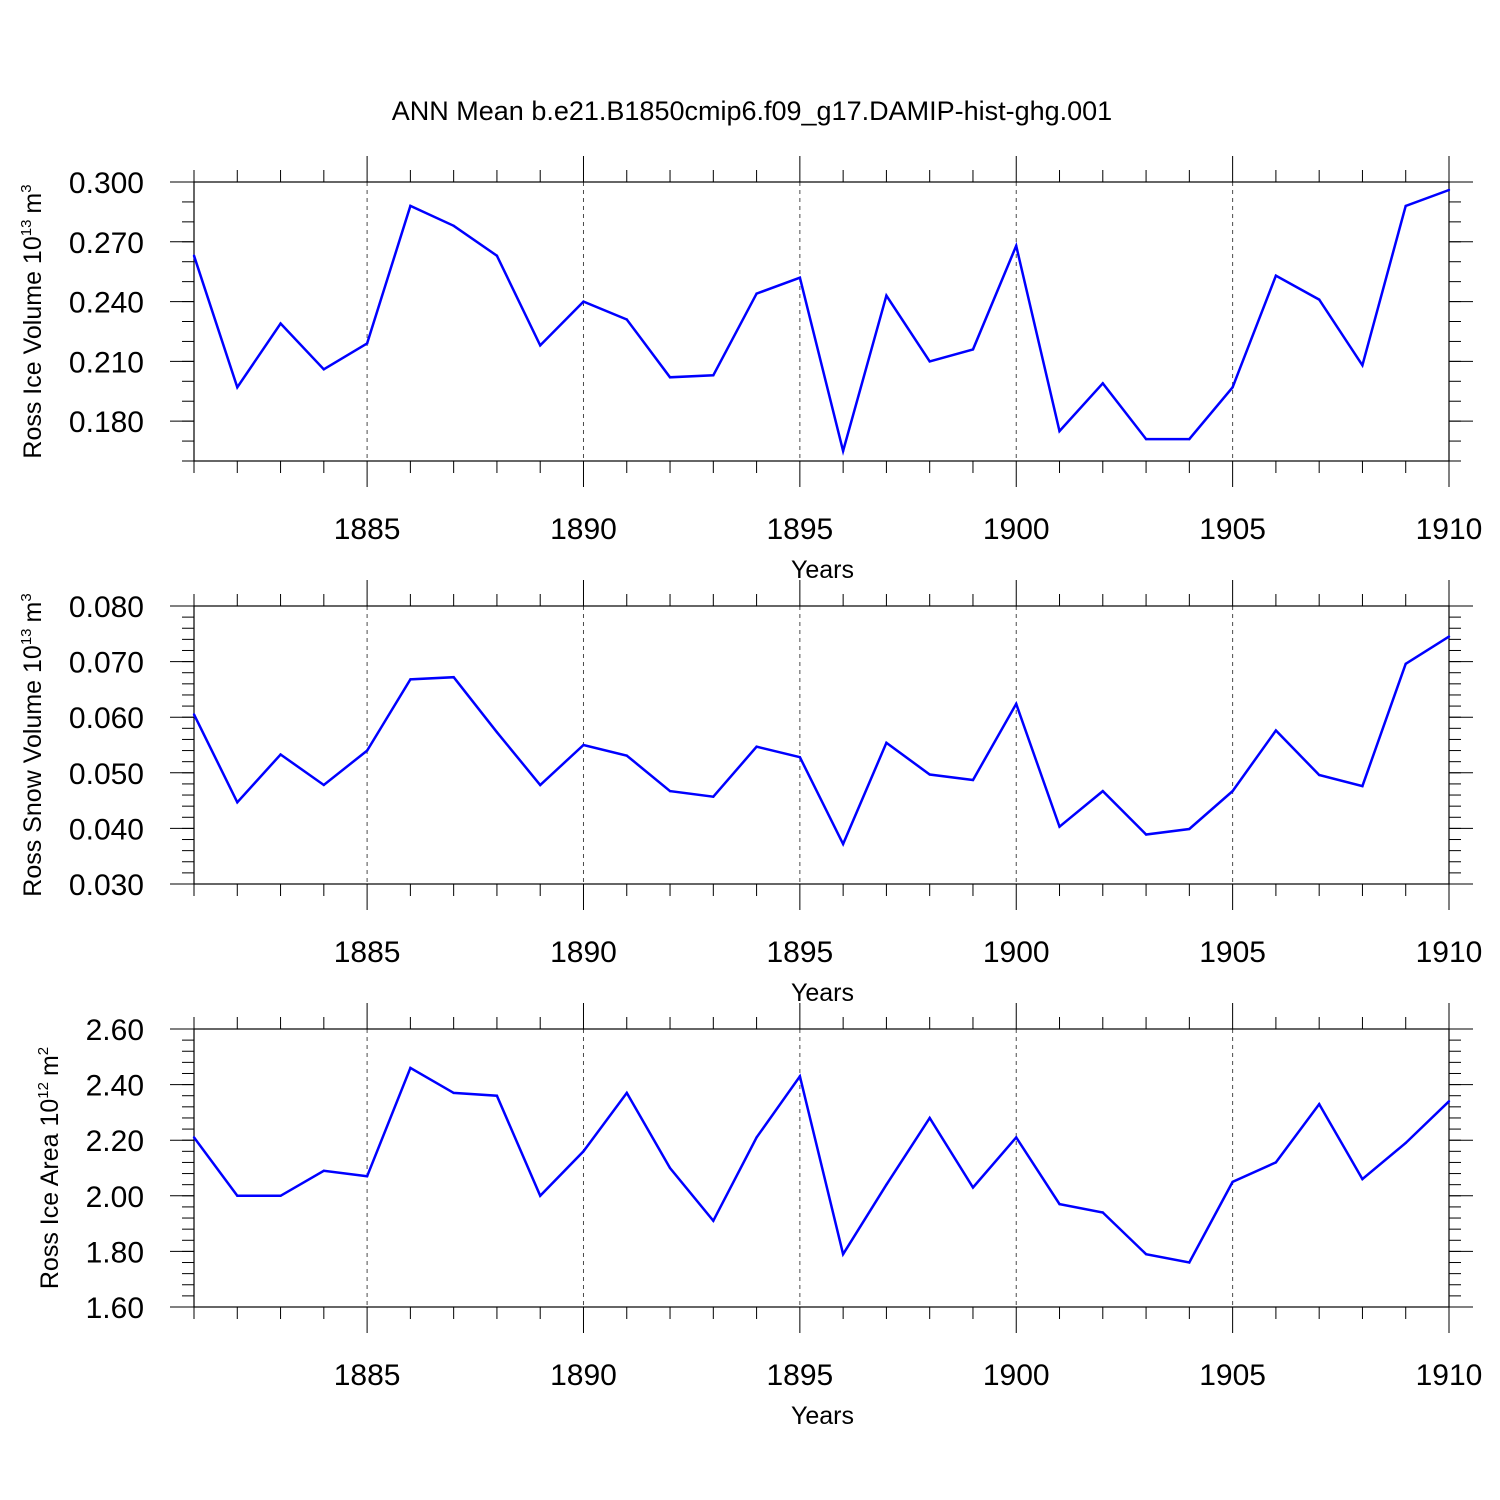 Image resolution: width=1500 pixels, height=1500 pixels. Describe the element at coordinates (115, 1141) in the screenshot. I see `y-tick-label: 2.20` at that location.